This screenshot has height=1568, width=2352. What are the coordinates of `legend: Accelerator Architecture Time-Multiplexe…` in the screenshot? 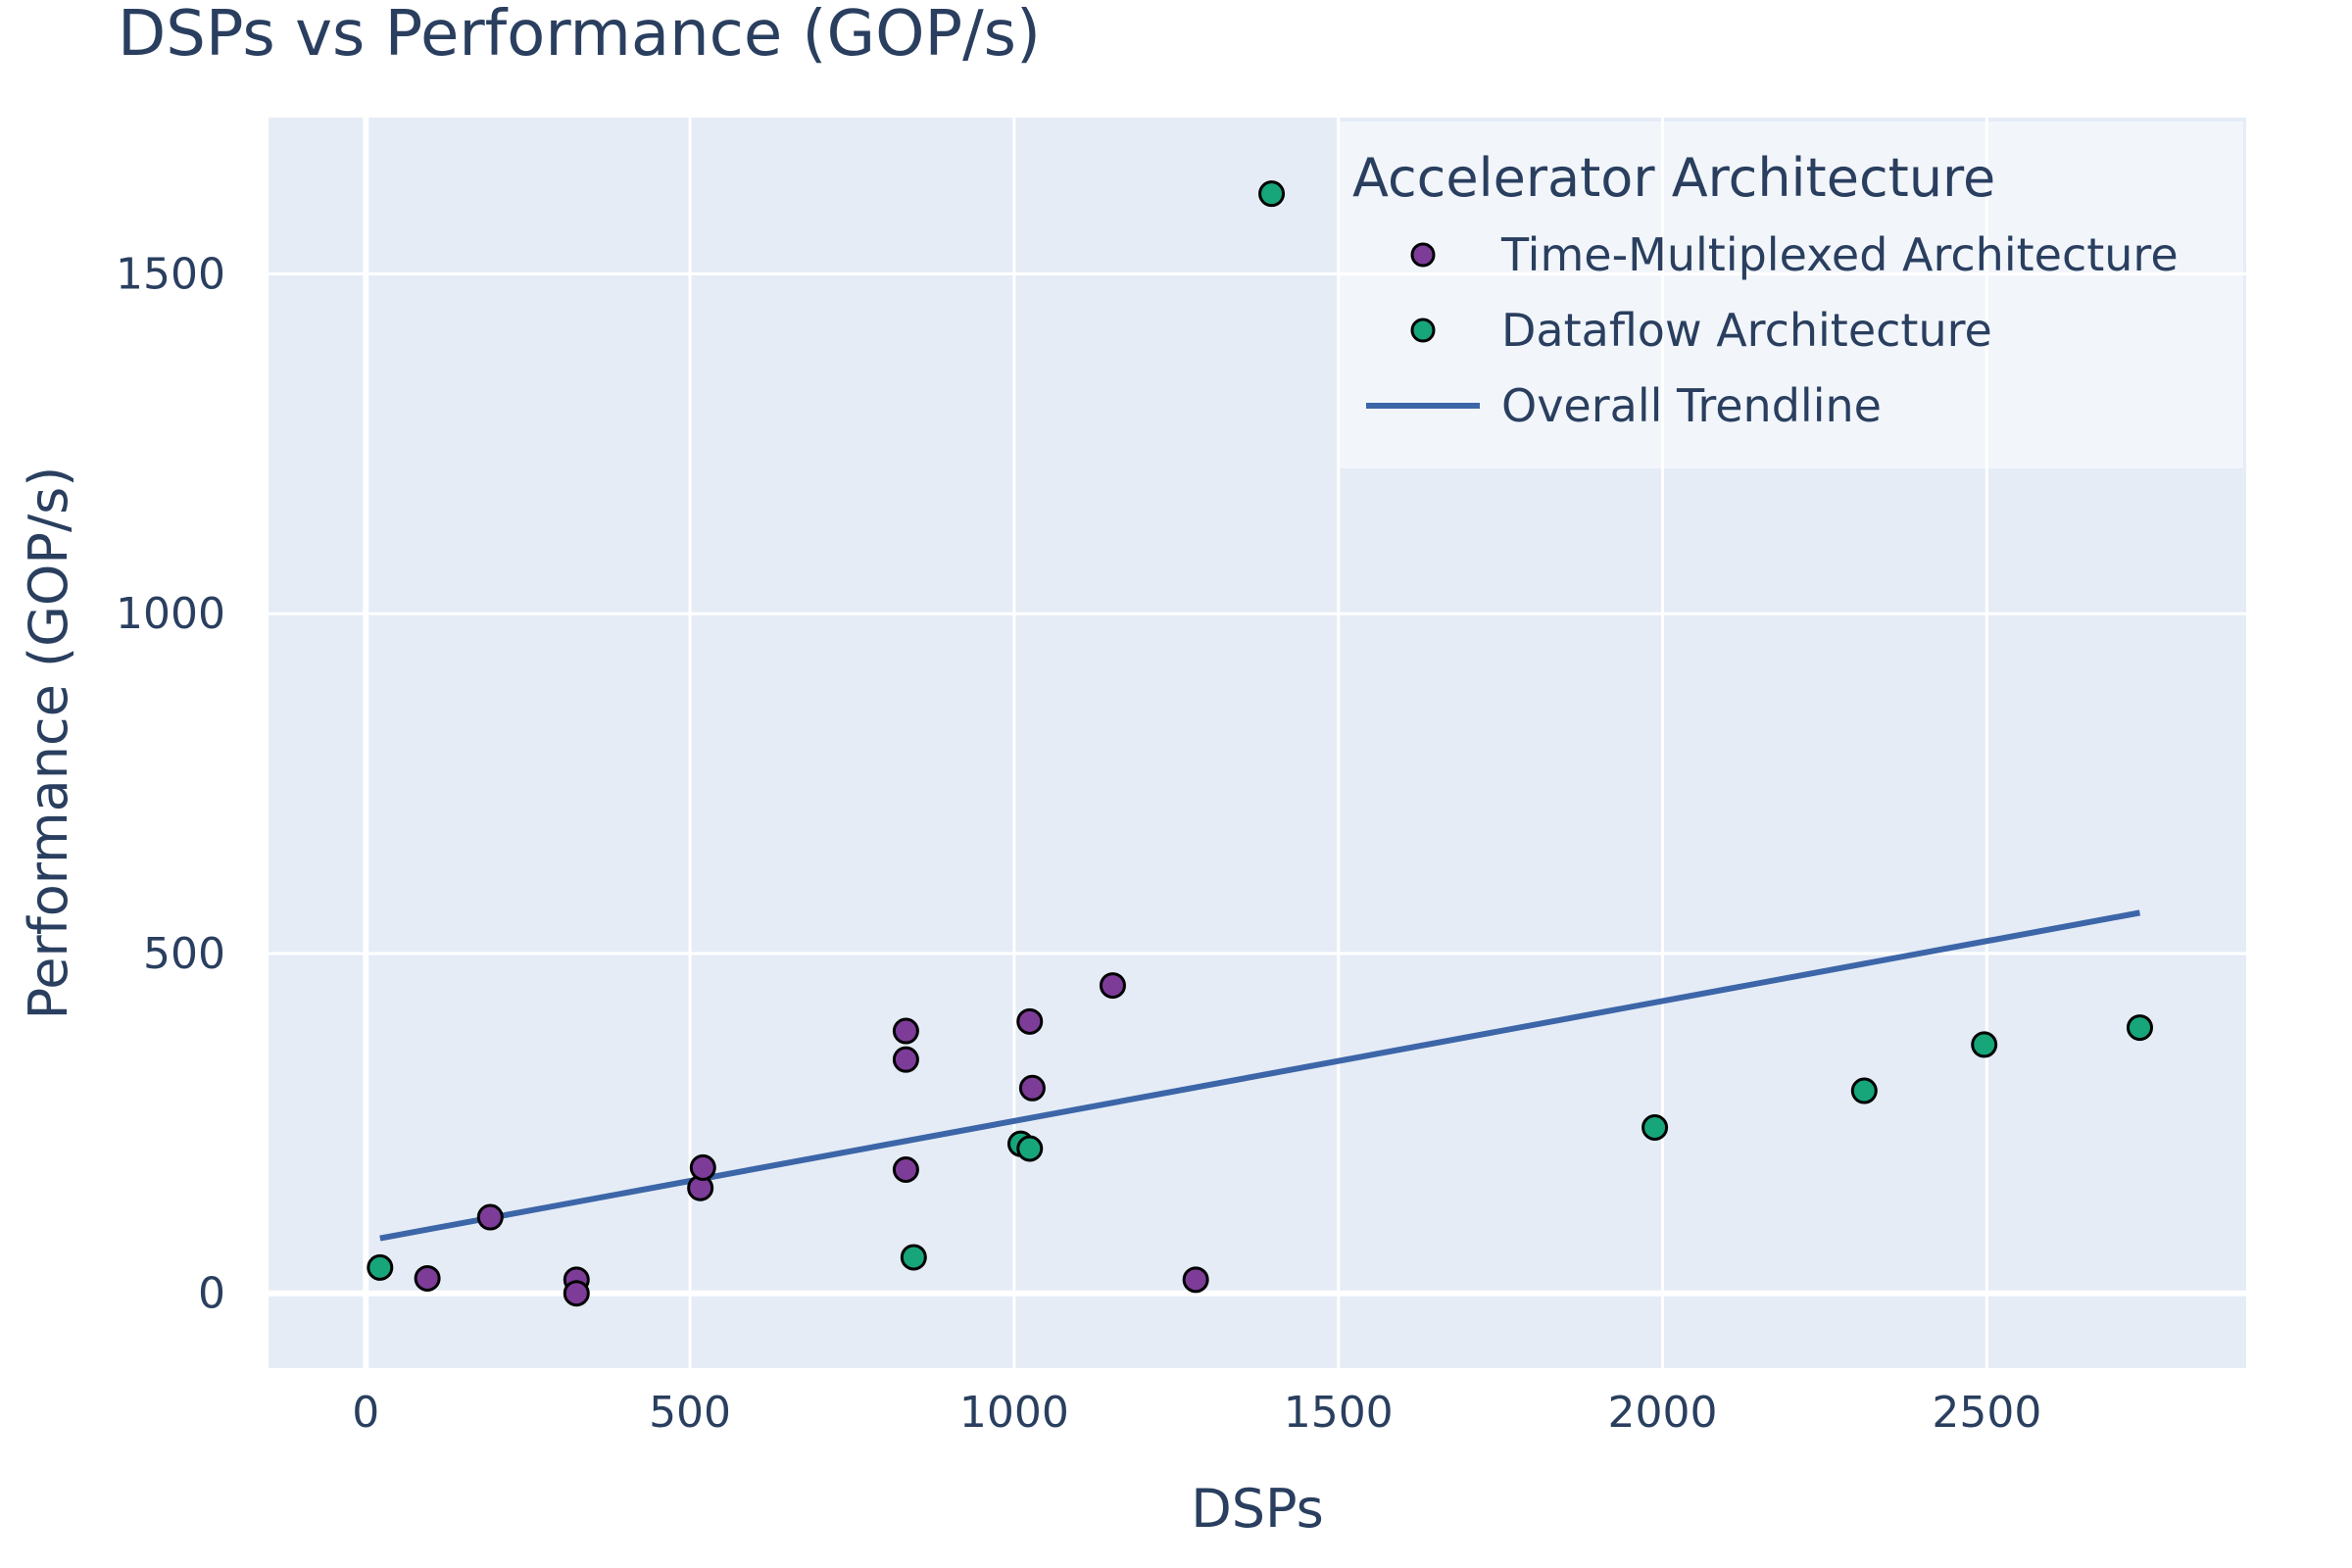 It's located at (1791, 295).